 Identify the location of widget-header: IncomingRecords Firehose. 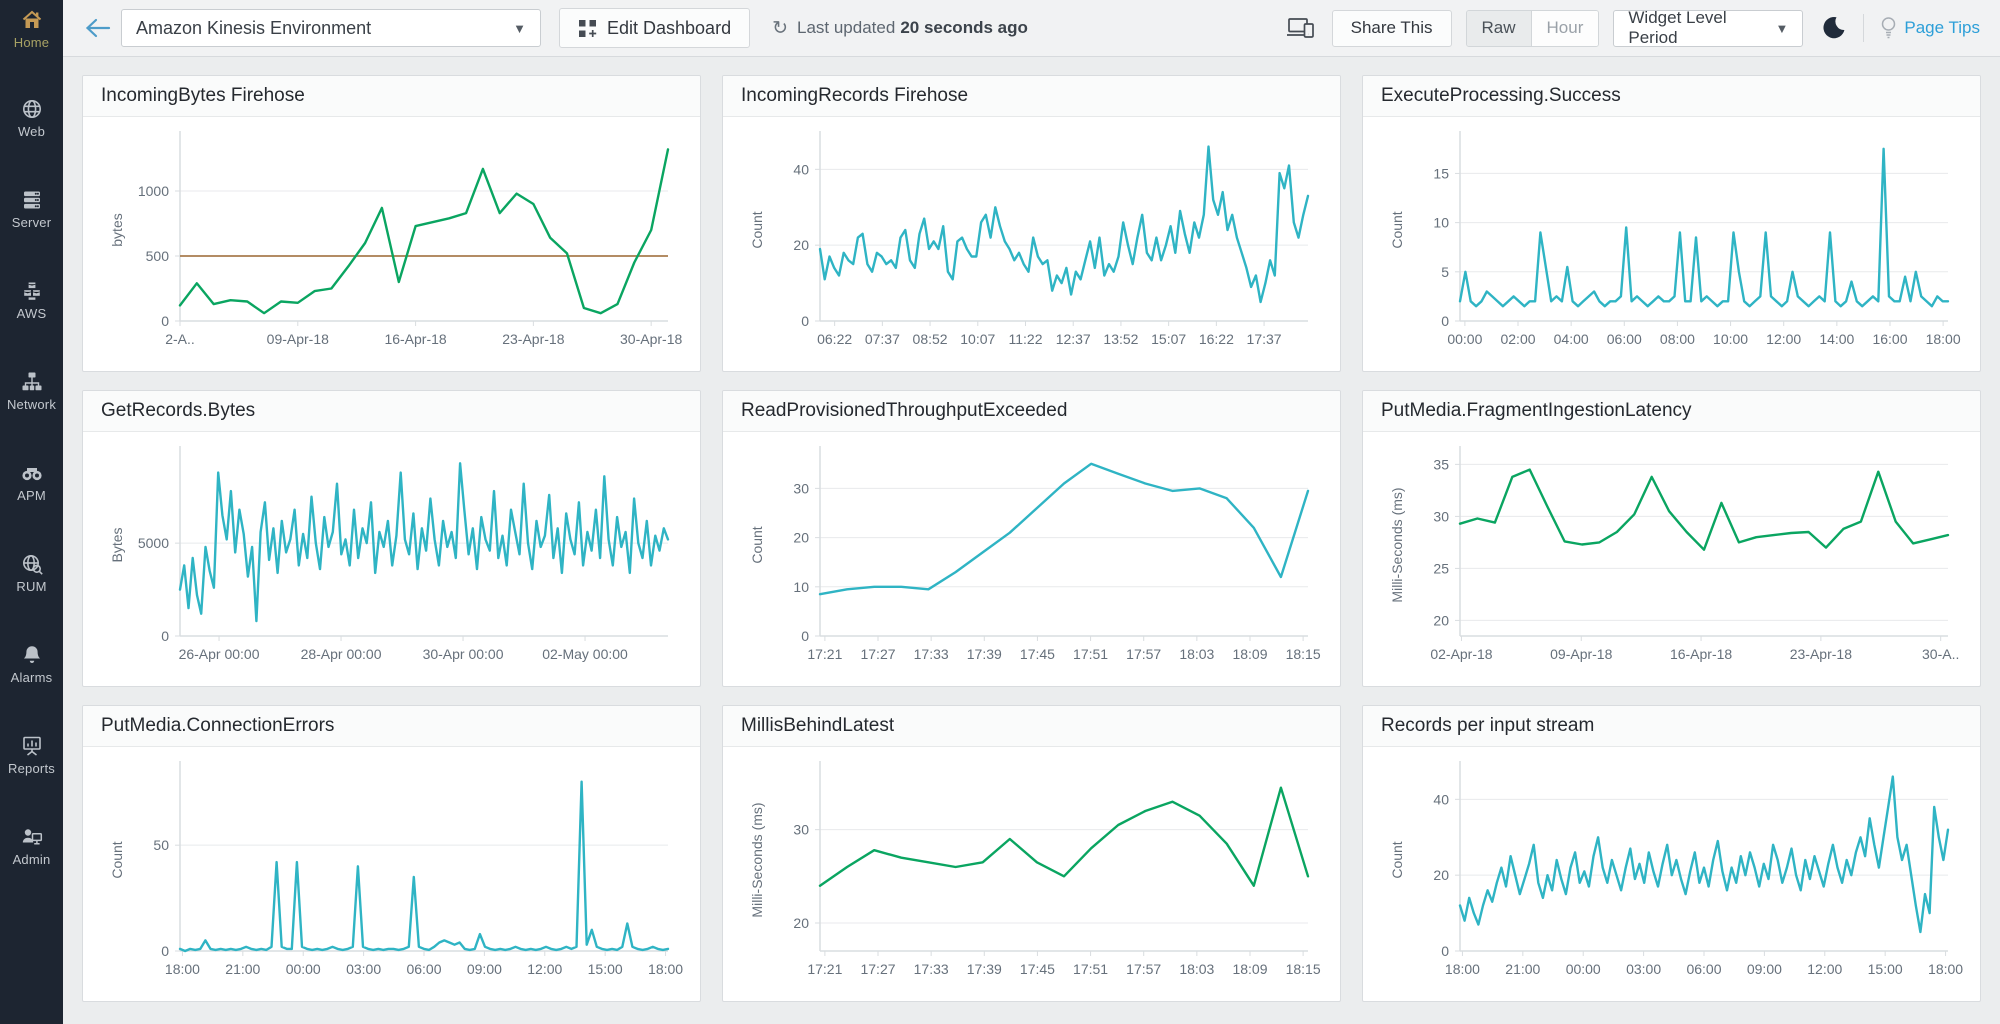
(1031, 96).